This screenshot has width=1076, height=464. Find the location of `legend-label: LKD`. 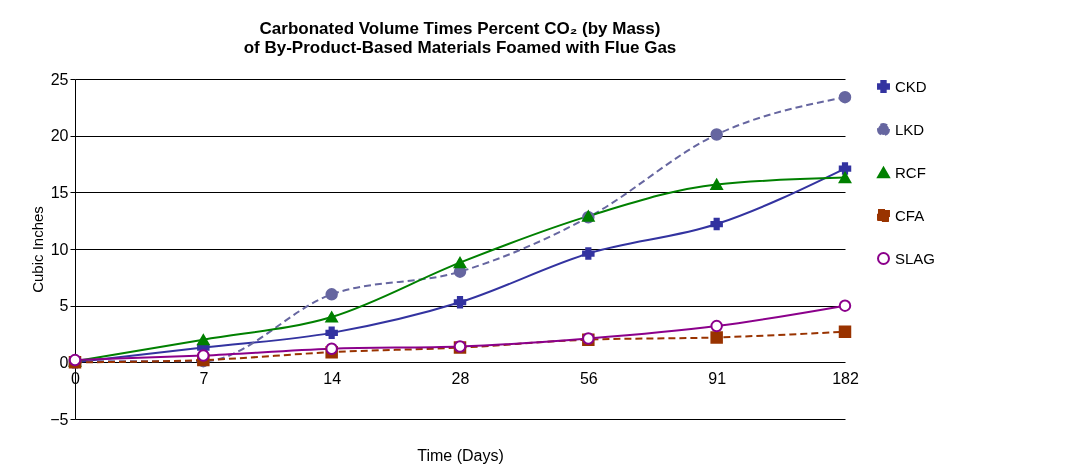

legend-label: LKD is located at coordinates (910, 129).